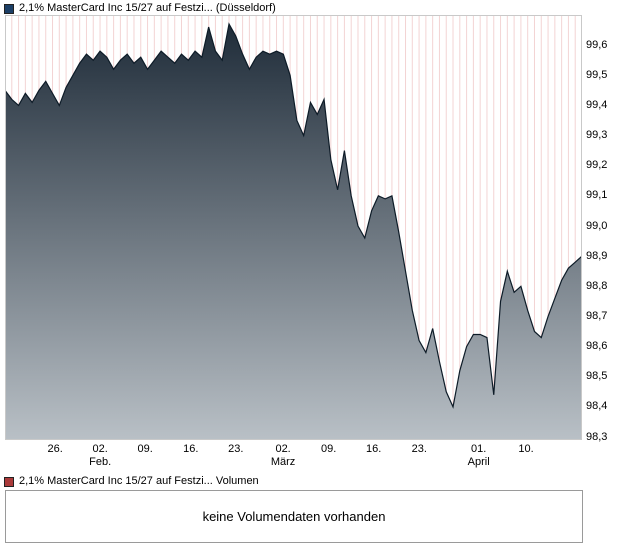  Describe the element at coordinates (597, 104) in the screenshot. I see `y-tick-label: 99,4` at that location.